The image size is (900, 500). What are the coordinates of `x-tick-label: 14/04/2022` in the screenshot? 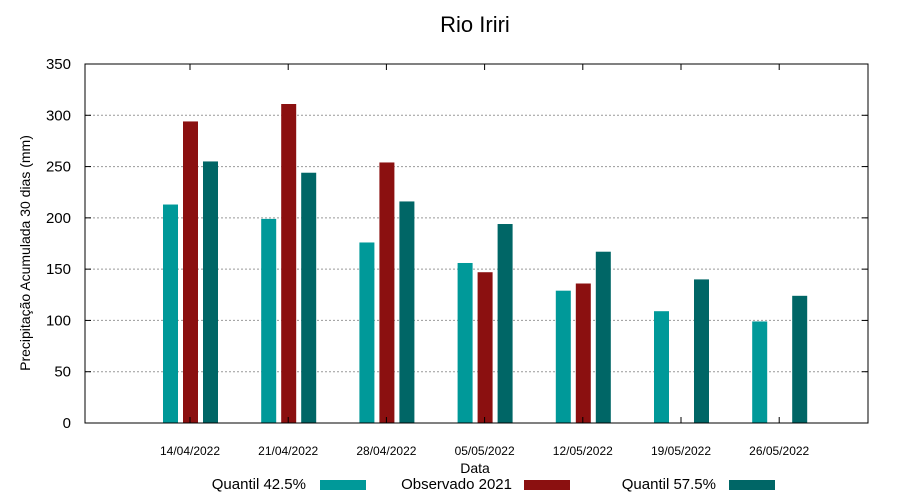 It's located at (190, 451).